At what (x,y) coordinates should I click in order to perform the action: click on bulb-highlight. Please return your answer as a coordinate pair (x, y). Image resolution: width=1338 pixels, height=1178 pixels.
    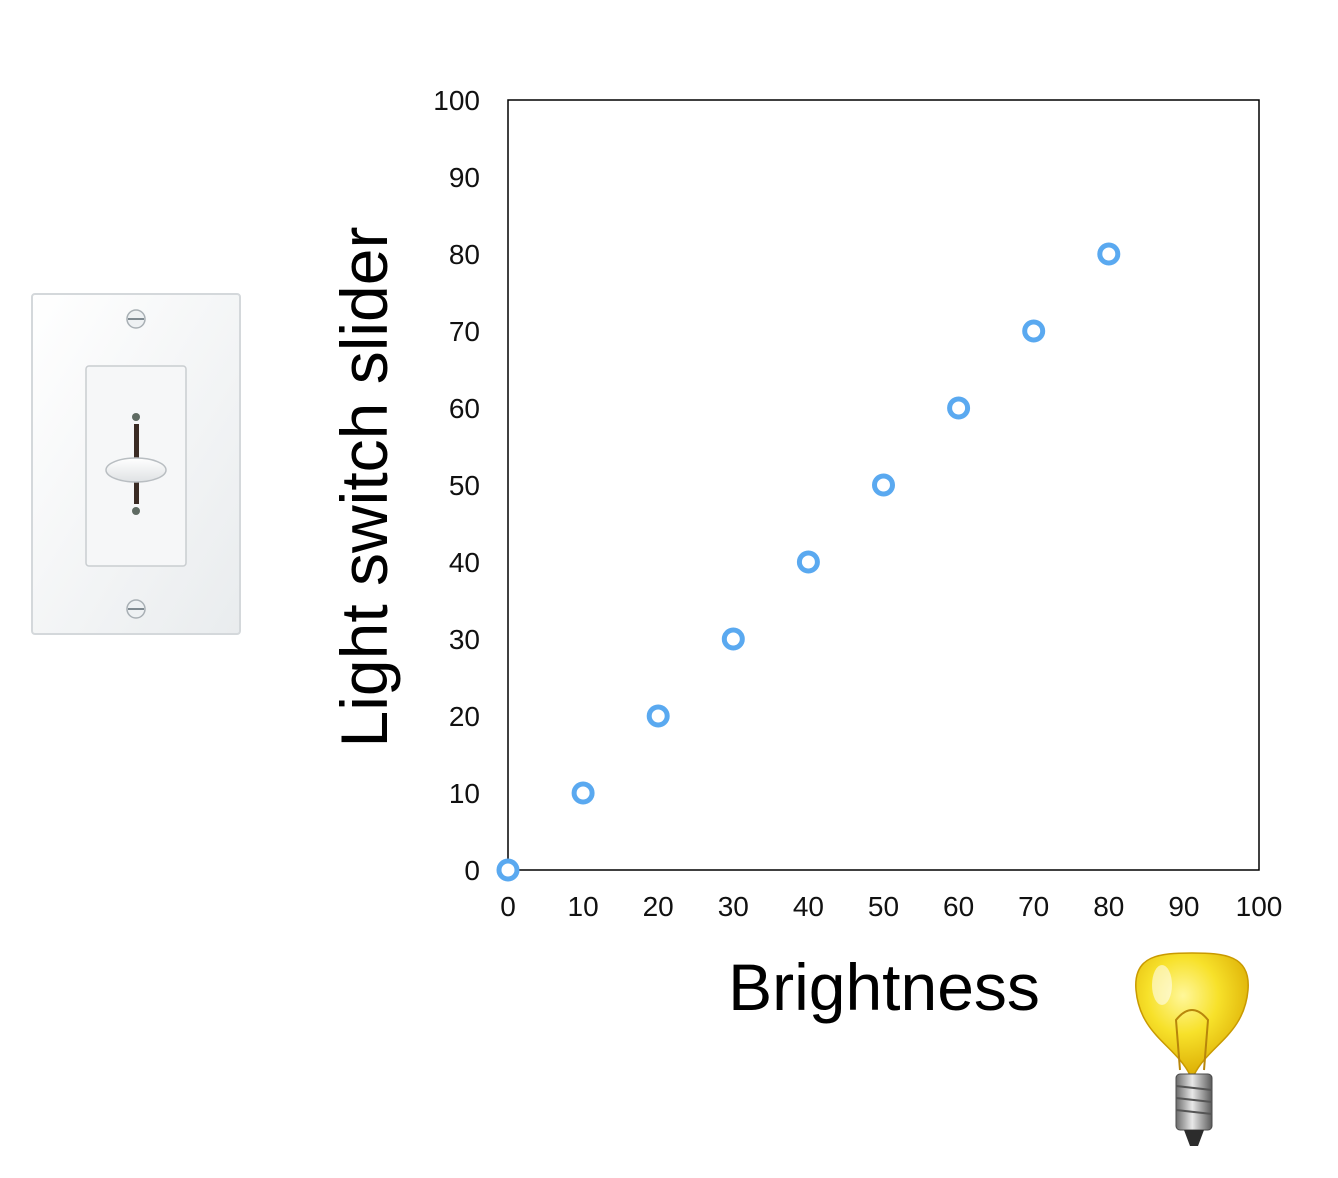
    Looking at the image, I should click on (1162, 985).